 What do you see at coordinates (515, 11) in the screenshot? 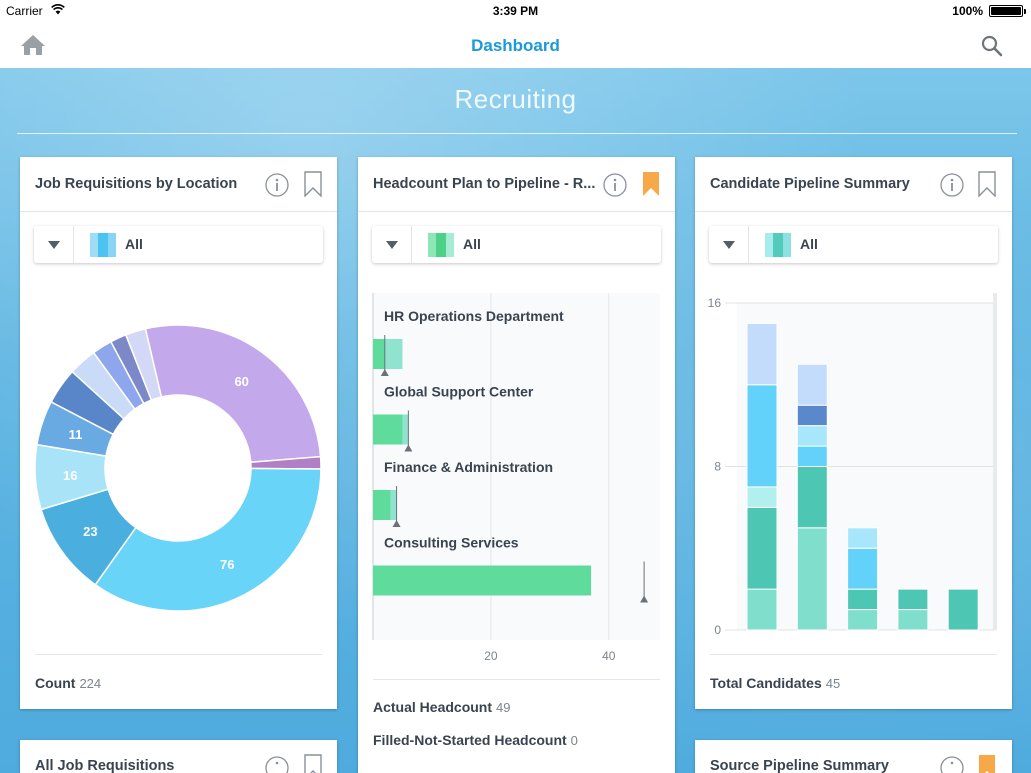
I see `status-bar: Carrier 3:39 PM 100%` at bounding box center [515, 11].